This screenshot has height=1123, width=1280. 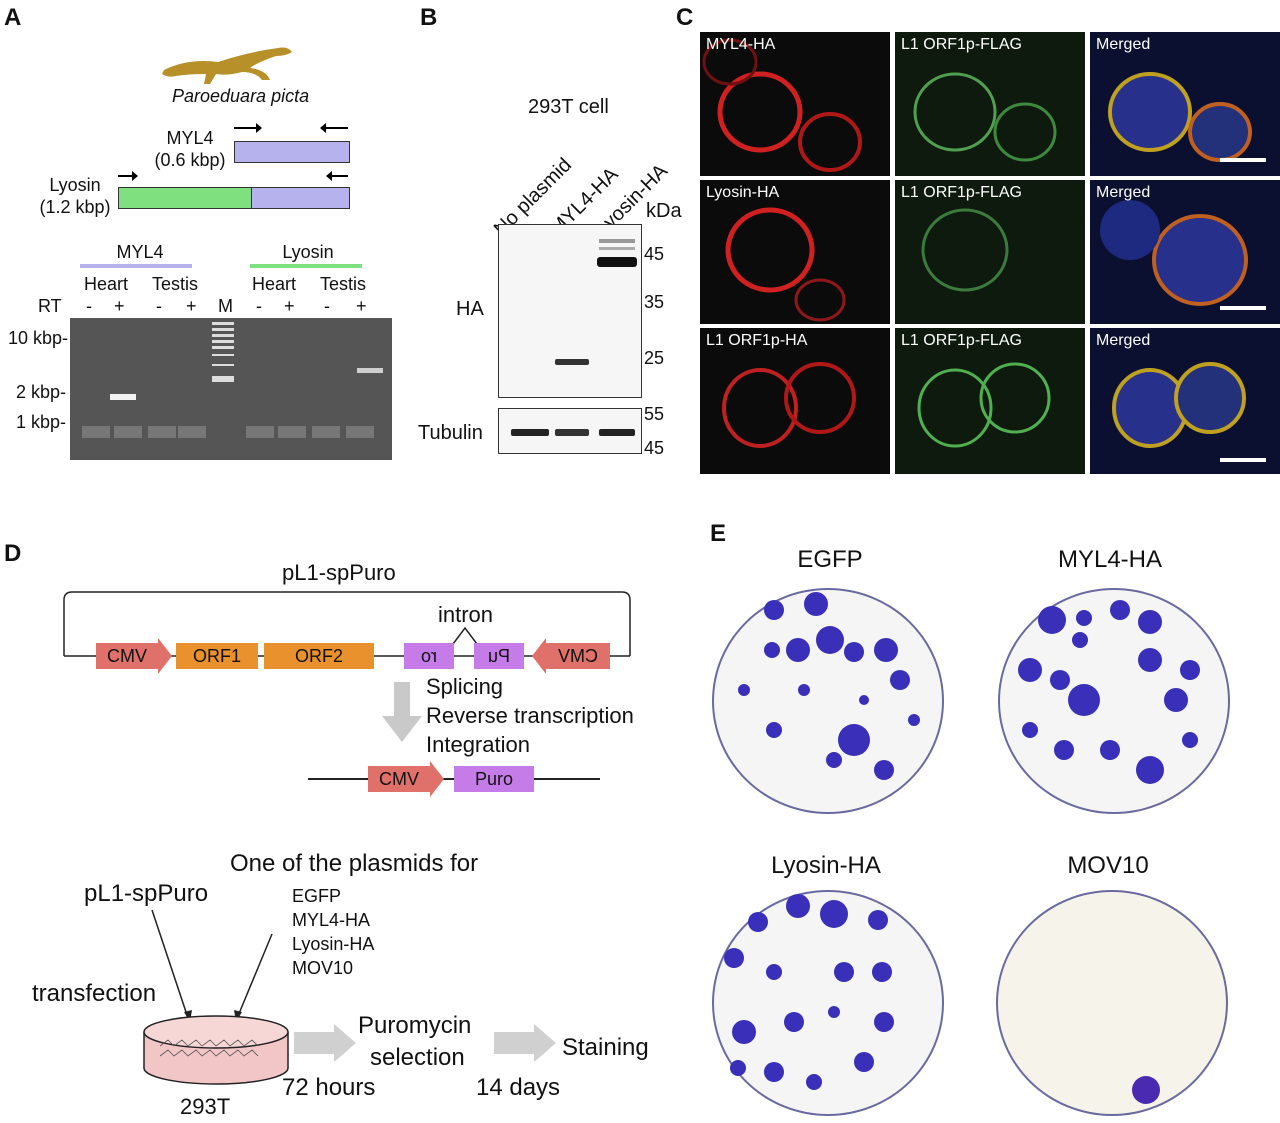 What do you see at coordinates (354, 863) in the screenshot?
I see `one-of-plasmids: One of the plasmids for` at bounding box center [354, 863].